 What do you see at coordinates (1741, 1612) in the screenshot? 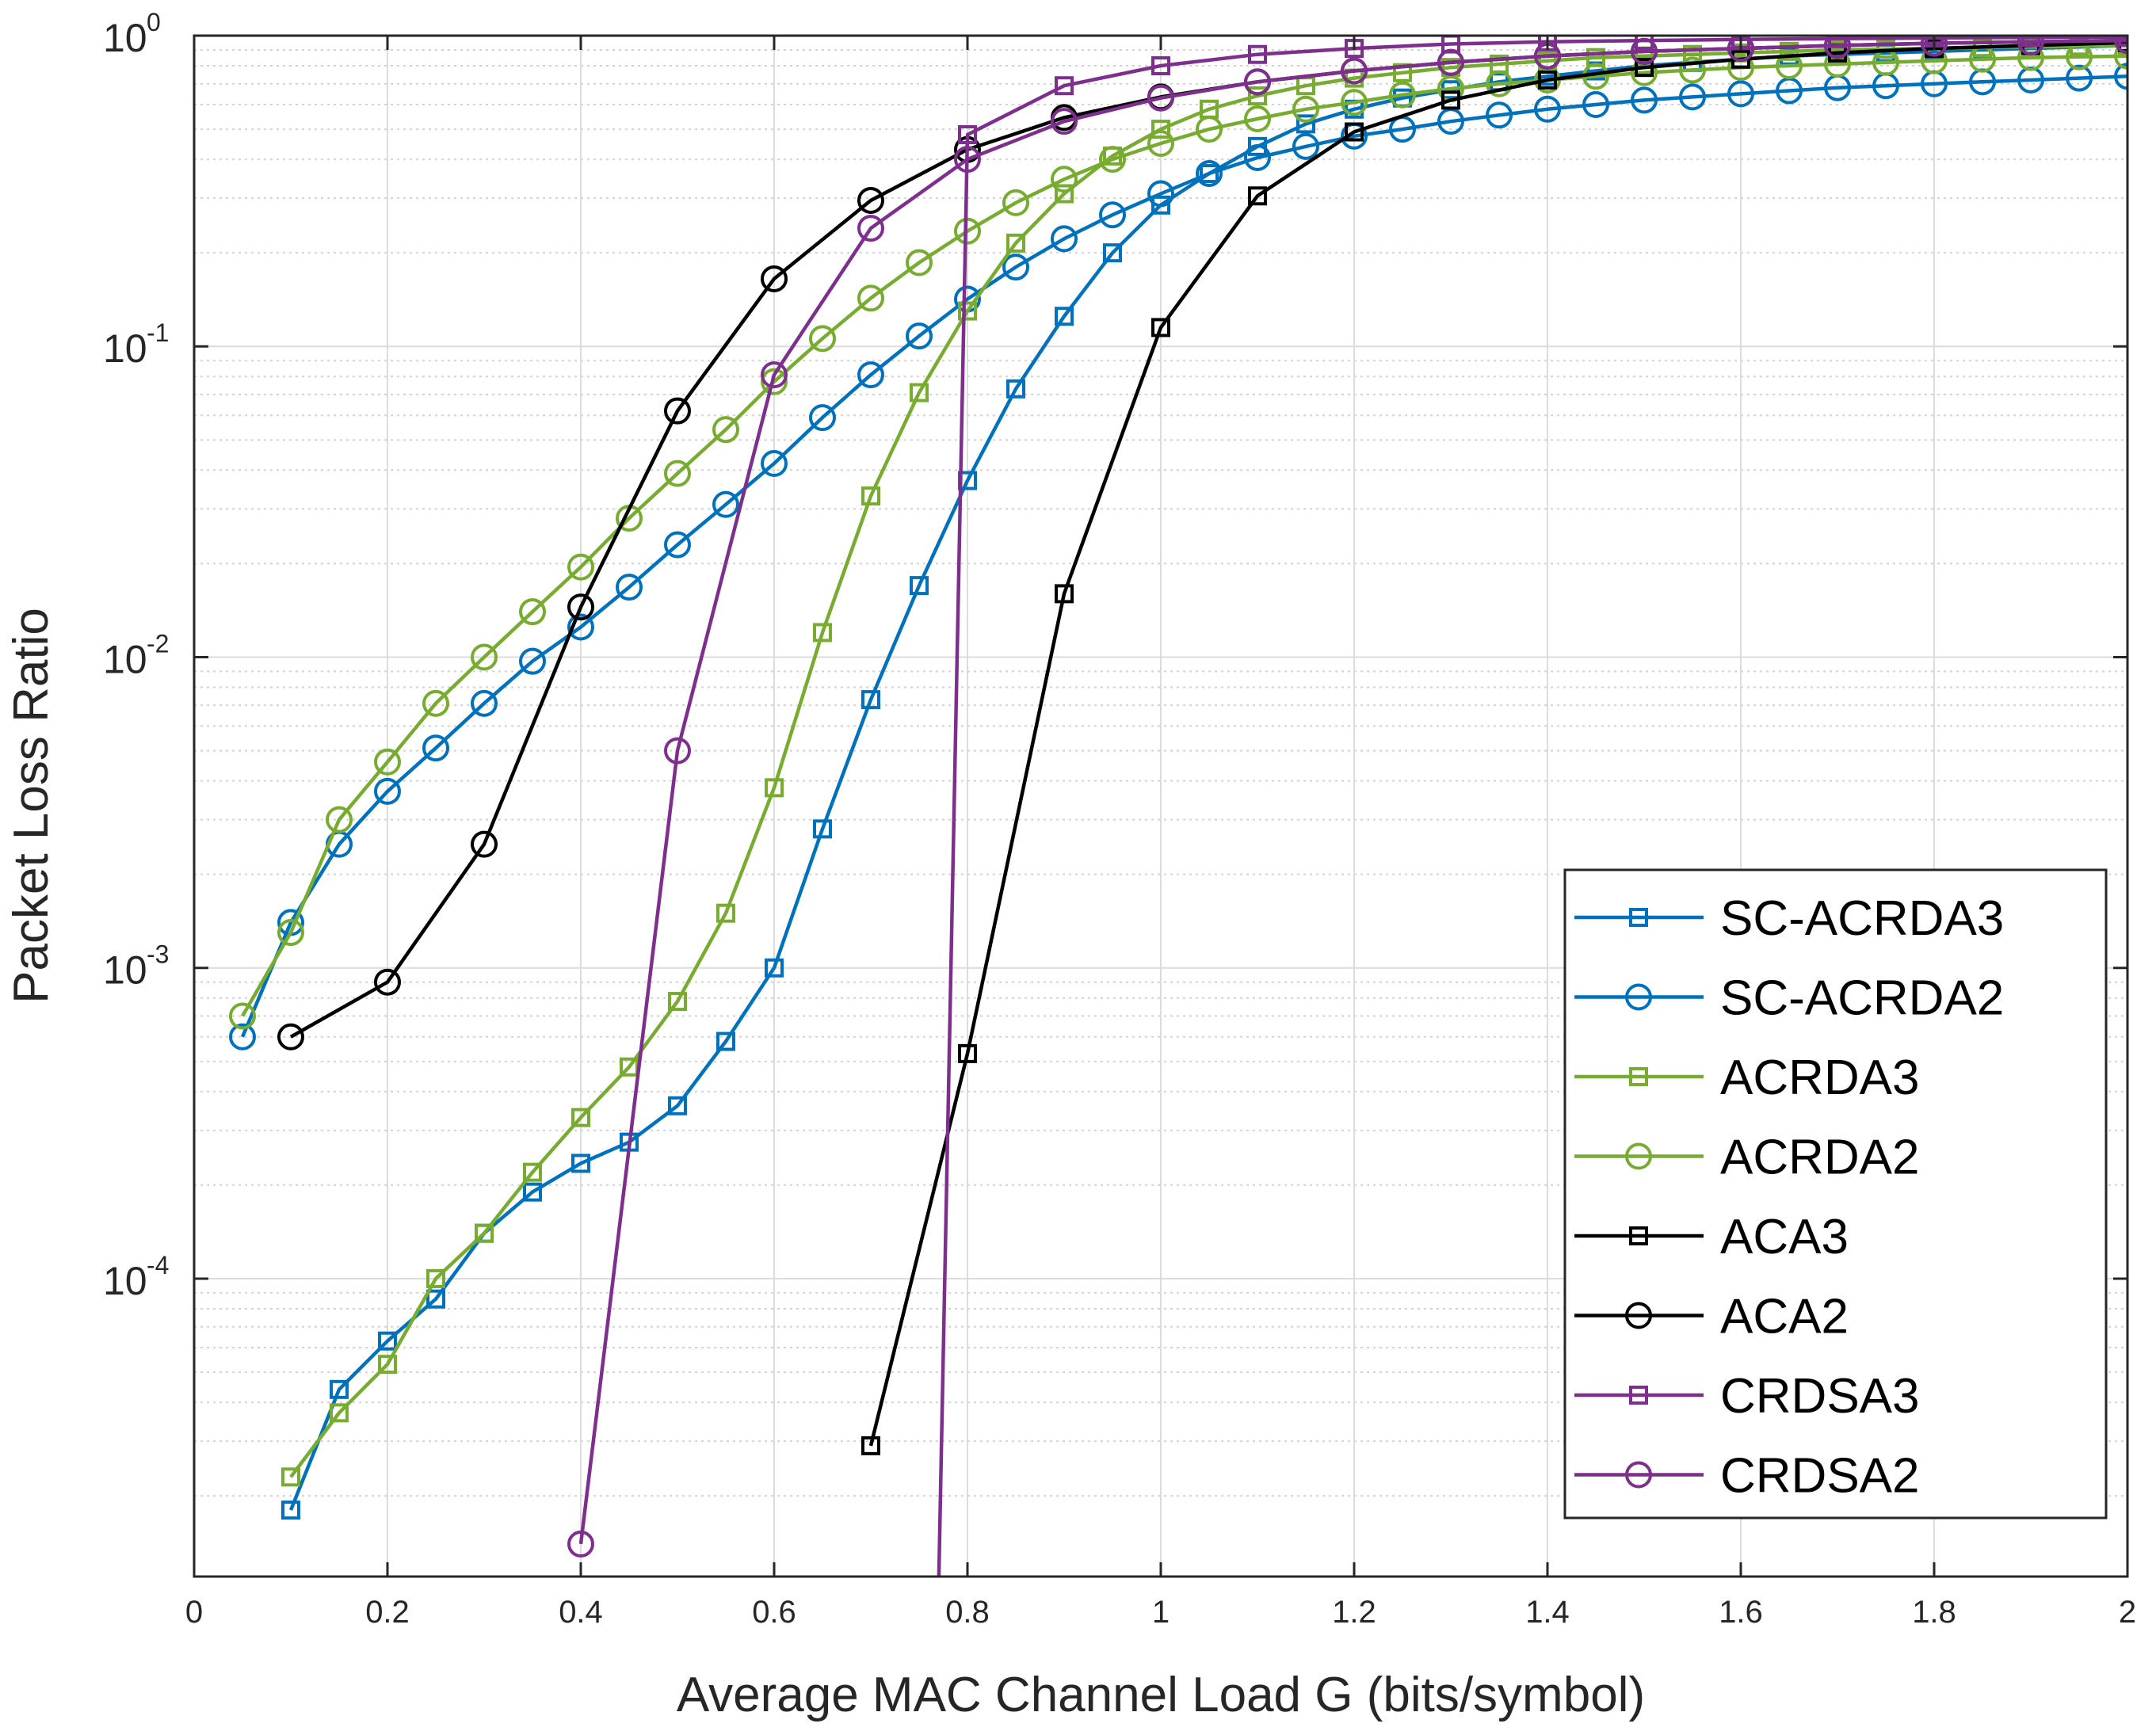
I see `x-tick-label: 1.6` at bounding box center [1741, 1612].